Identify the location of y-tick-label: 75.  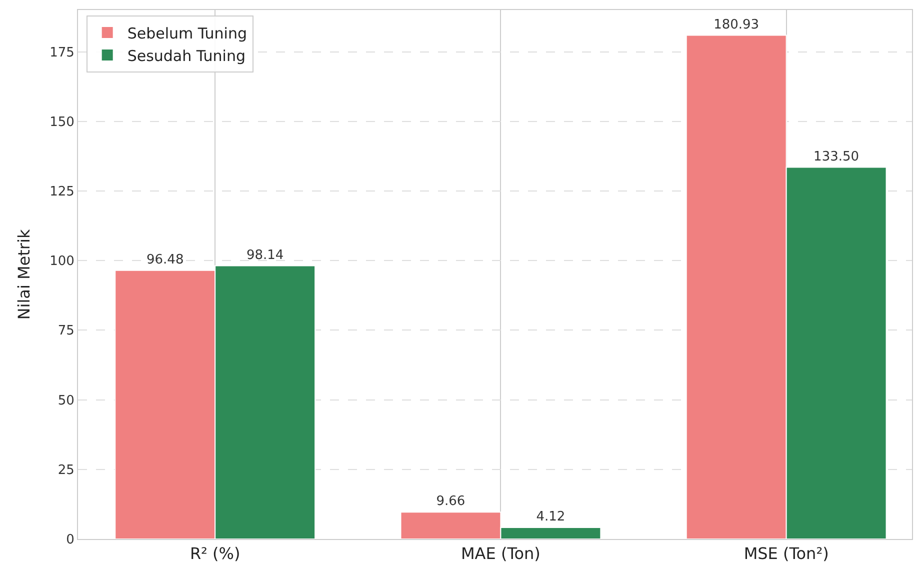
(66, 331).